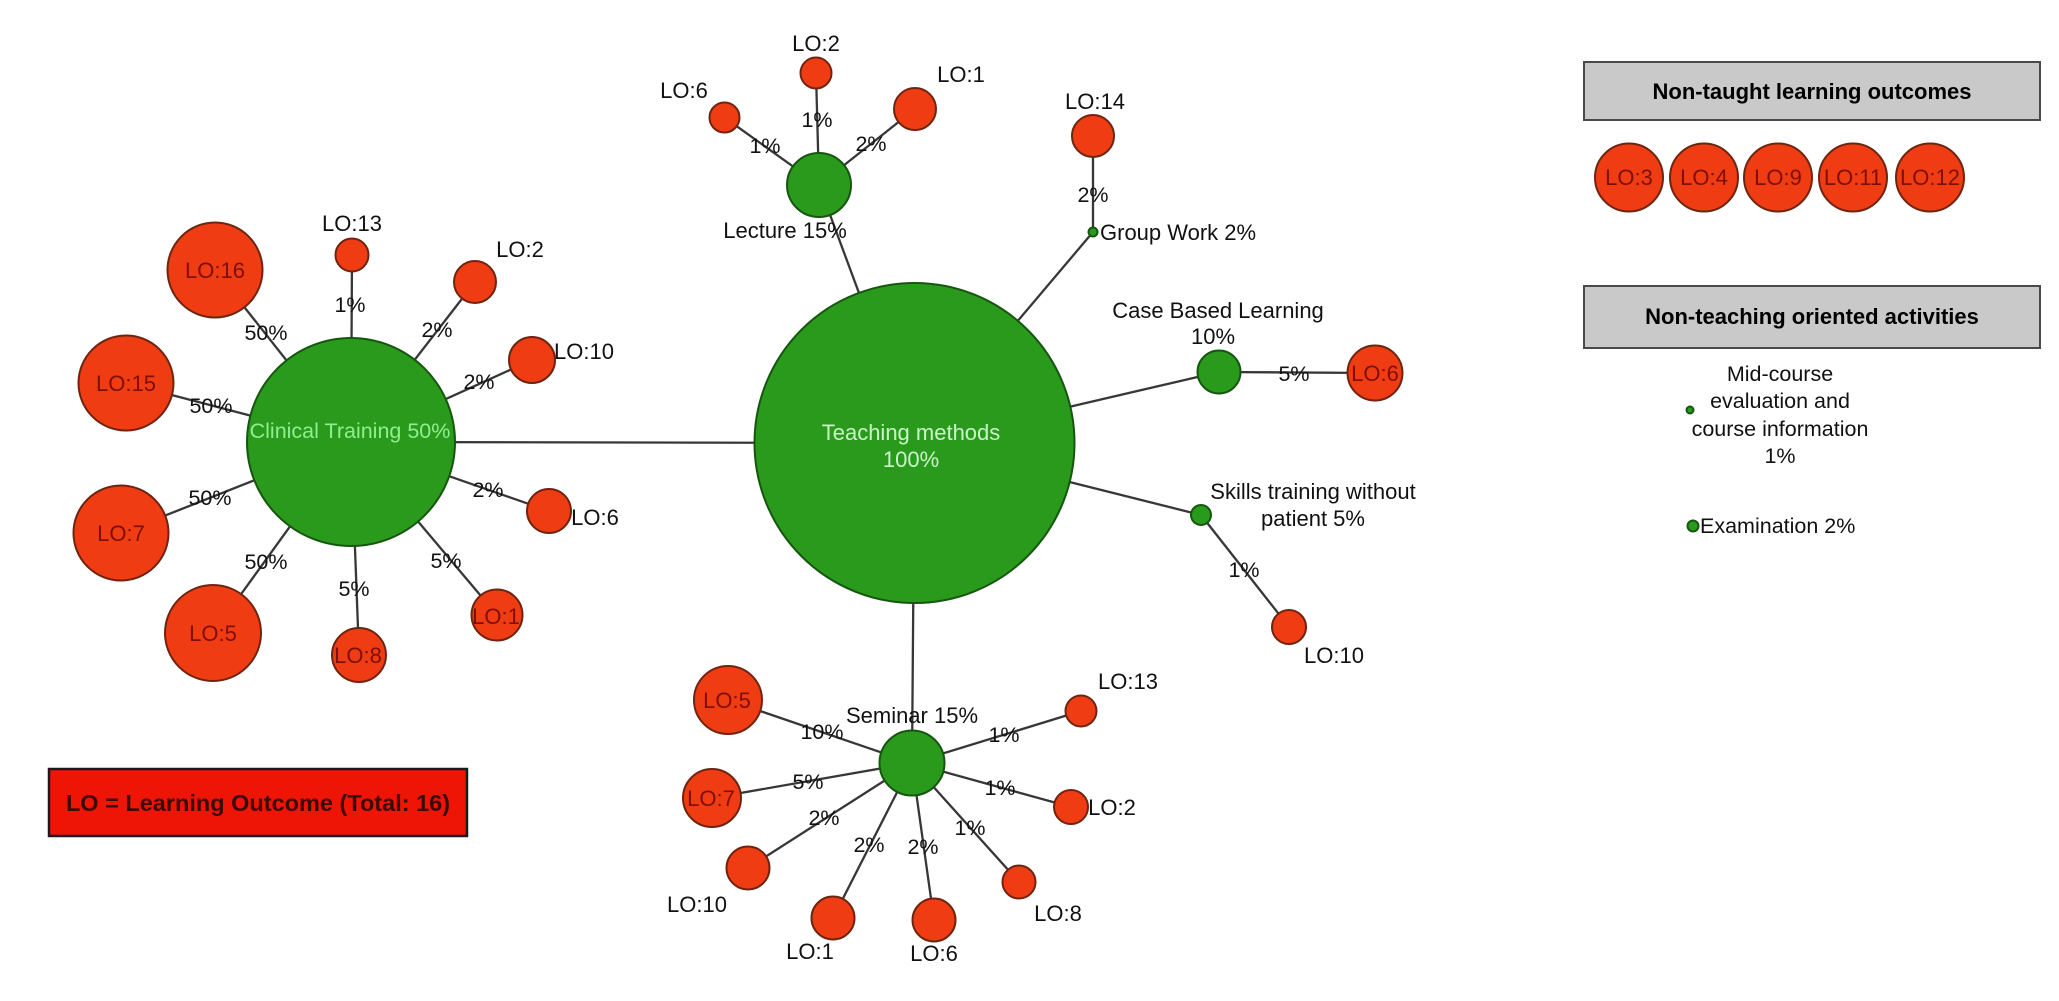 The height and width of the screenshot is (1001, 2059). What do you see at coordinates (1313, 518) in the screenshot?
I see `svg-text: patient 5%` at bounding box center [1313, 518].